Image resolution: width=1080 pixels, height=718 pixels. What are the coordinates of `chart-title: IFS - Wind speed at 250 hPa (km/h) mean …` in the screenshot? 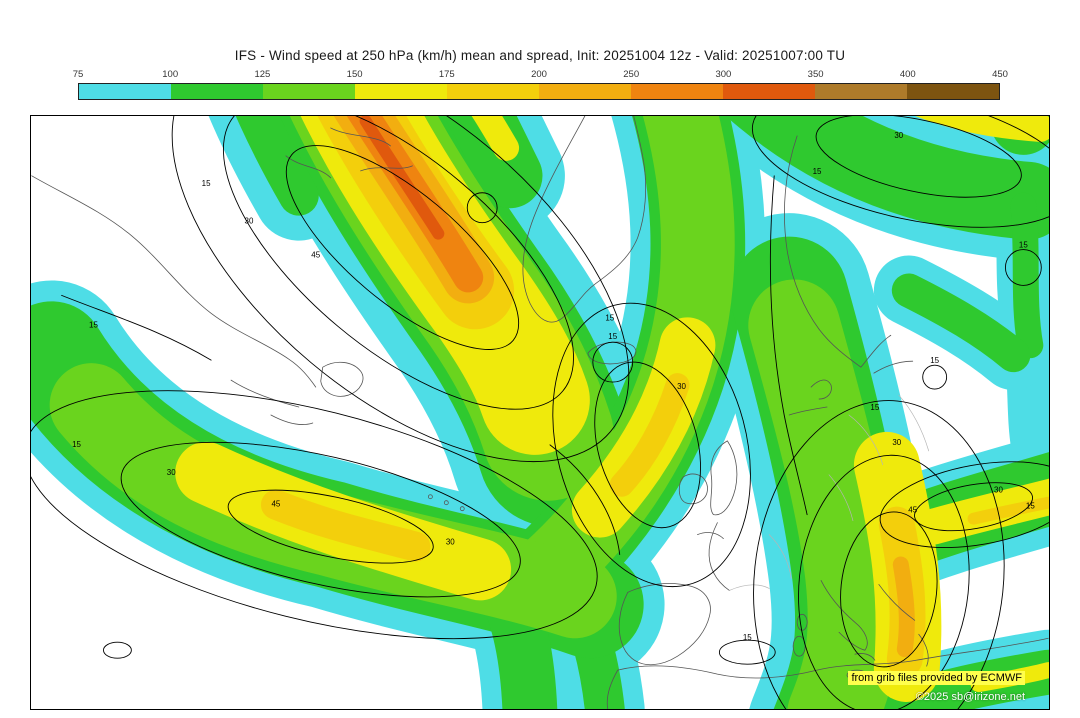 It's located at (540, 55).